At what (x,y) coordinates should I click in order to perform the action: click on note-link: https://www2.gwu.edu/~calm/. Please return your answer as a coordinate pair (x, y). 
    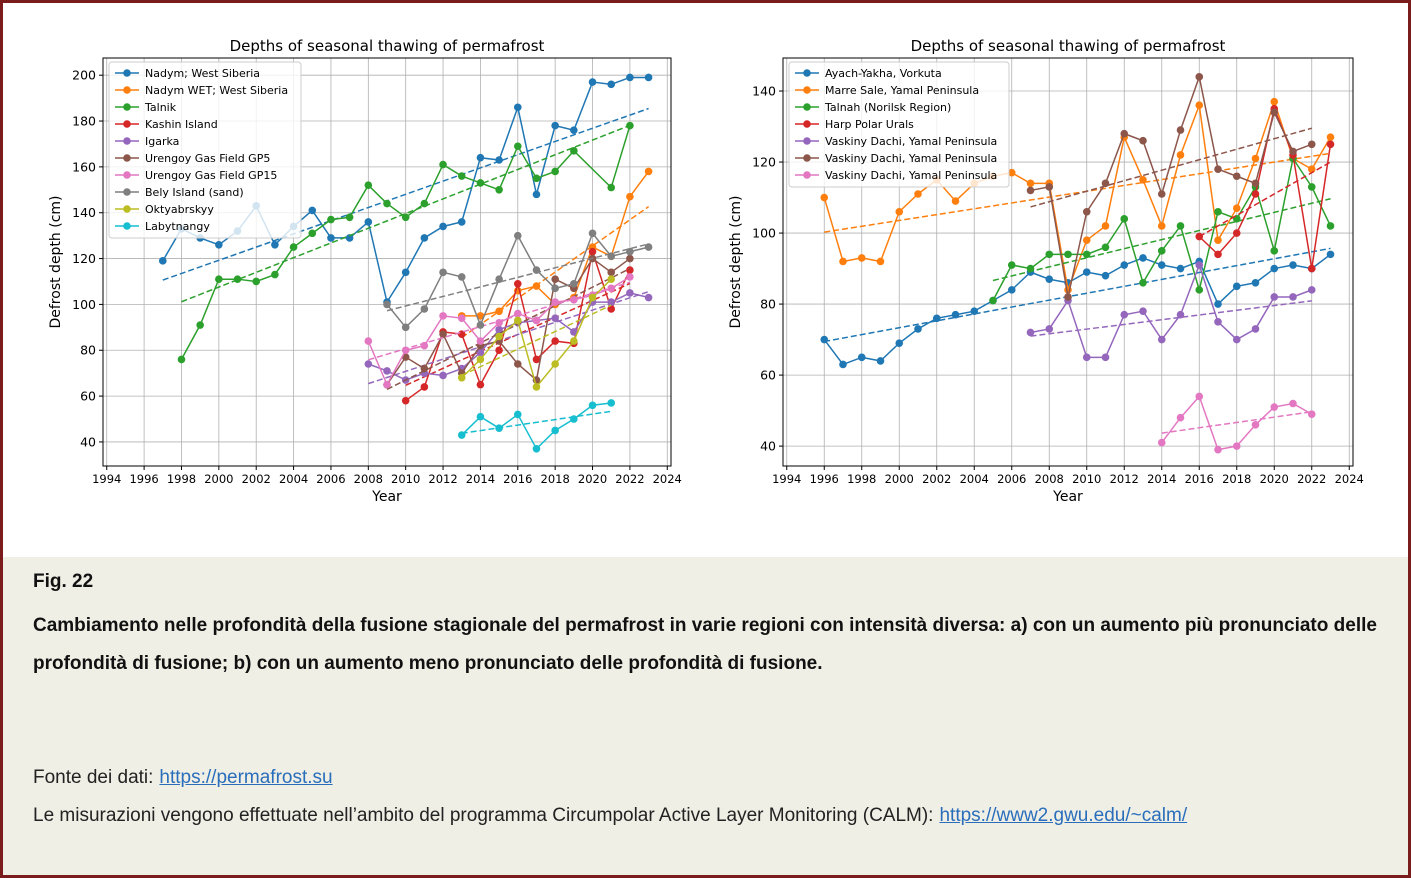
    Looking at the image, I should click on (1063, 815).